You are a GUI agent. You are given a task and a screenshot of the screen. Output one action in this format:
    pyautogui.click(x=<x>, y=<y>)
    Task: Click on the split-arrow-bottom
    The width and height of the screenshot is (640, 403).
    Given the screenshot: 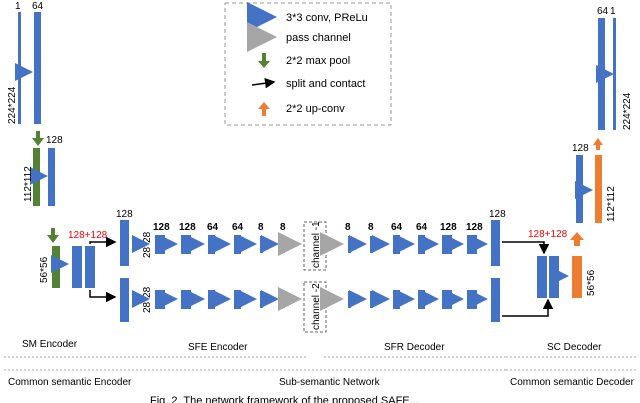 What is the action you would take?
    pyautogui.click(x=103, y=296)
    